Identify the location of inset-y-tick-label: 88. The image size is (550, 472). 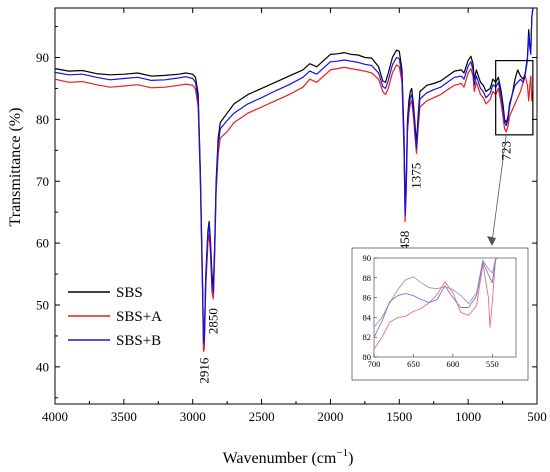
(367, 278).